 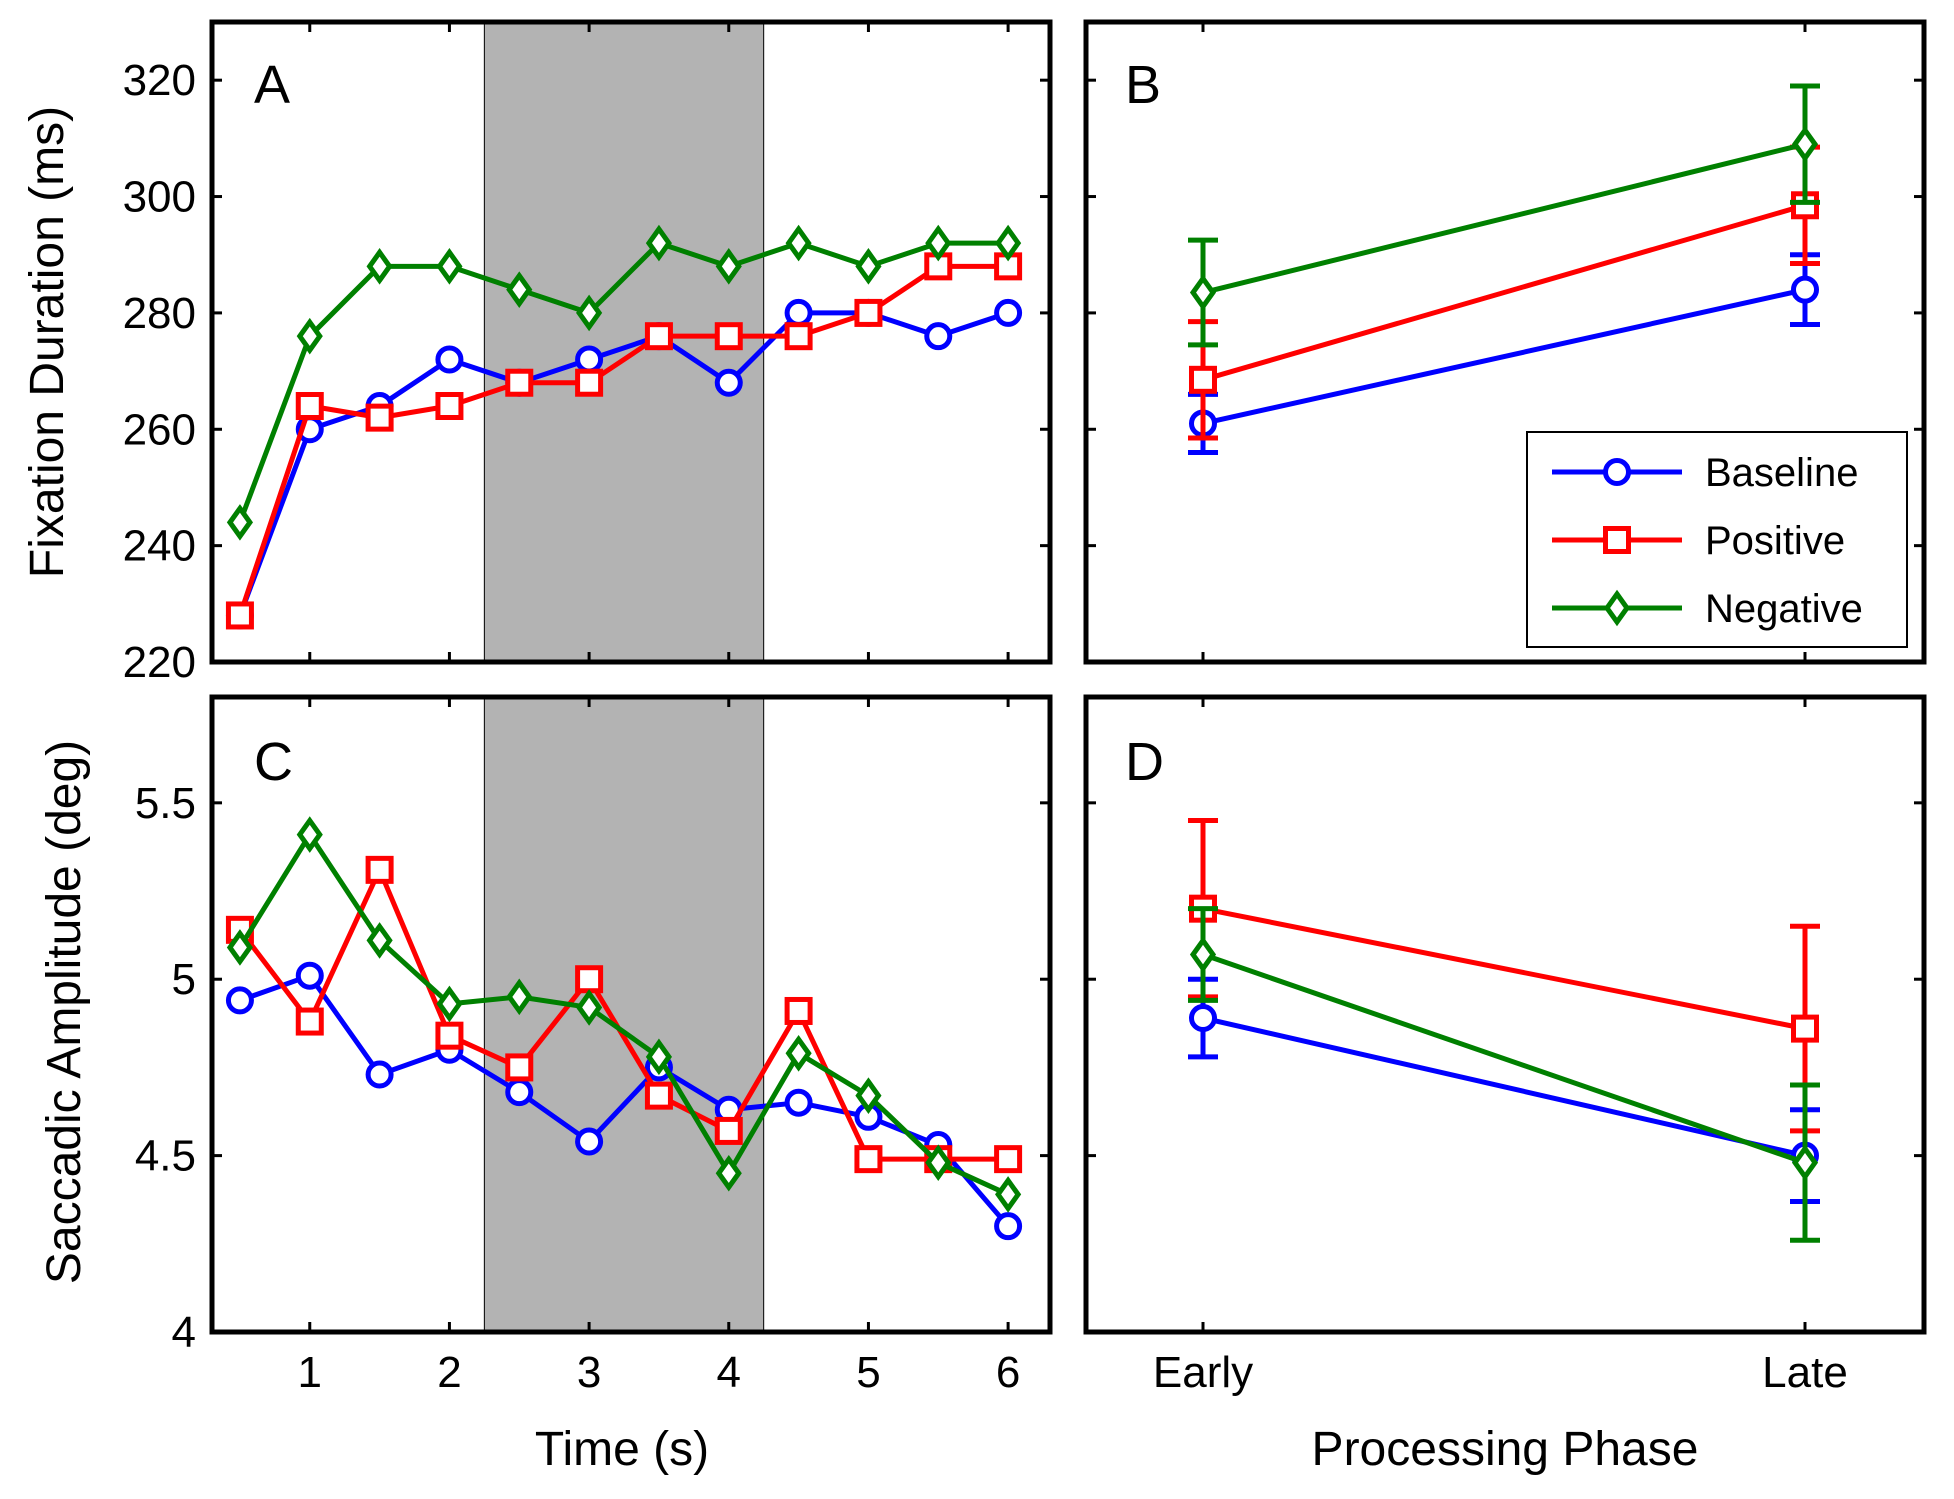 What do you see at coordinates (159, 80) in the screenshot?
I see `y-tick-label: 320` at bounding box center [159, 80].